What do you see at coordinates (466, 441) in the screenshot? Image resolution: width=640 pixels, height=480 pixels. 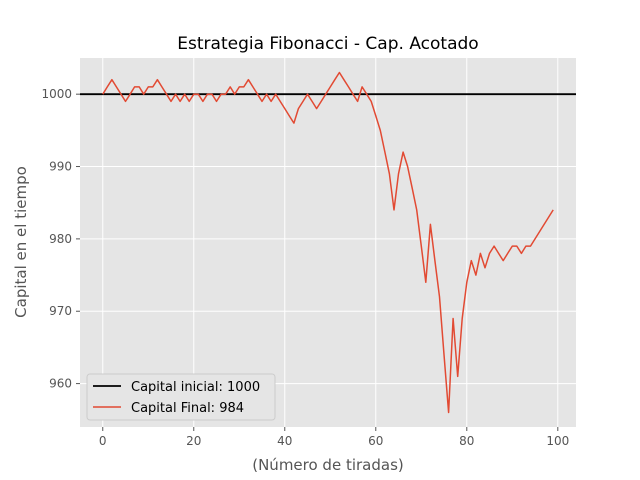 I see `x-tick-label: 80` at bounding box center [466, 441].